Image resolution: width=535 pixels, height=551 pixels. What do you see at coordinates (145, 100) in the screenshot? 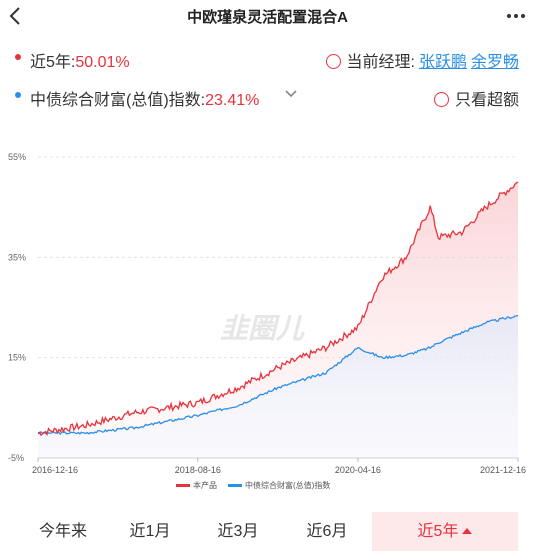
I see `index-return: 中债综合财富(总值)指数:23.41%` at bounding box center [145, 100].